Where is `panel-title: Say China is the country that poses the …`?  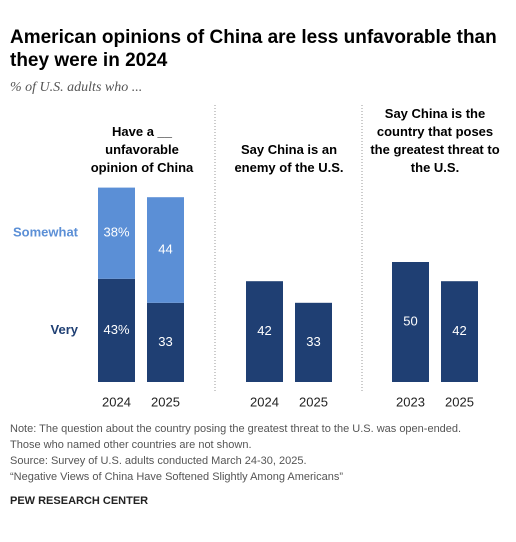 panel-title: Say China is the country that poses the … is located at coordinates (435, 140).